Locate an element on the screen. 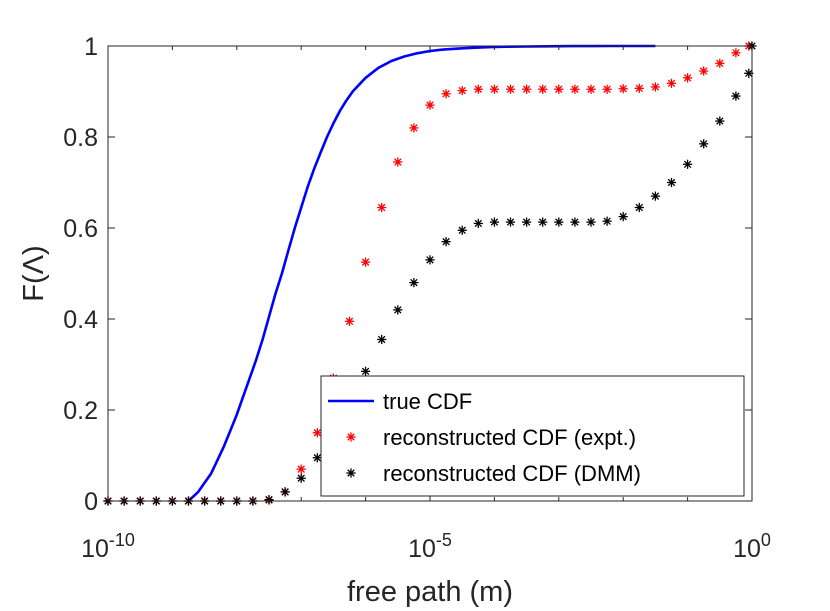  legend-label-0: true CDF is located at coordinates (427, 401).